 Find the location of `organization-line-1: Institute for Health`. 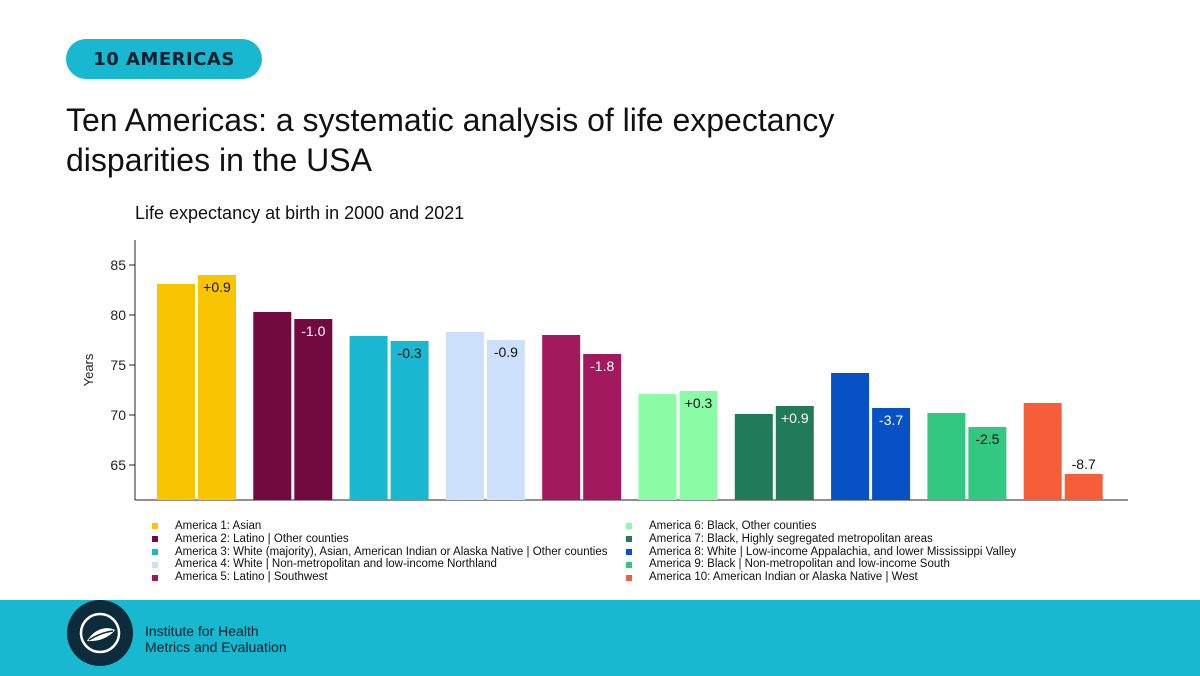

organization-line-1: Institute for Health is located at coordinates (202, 631).